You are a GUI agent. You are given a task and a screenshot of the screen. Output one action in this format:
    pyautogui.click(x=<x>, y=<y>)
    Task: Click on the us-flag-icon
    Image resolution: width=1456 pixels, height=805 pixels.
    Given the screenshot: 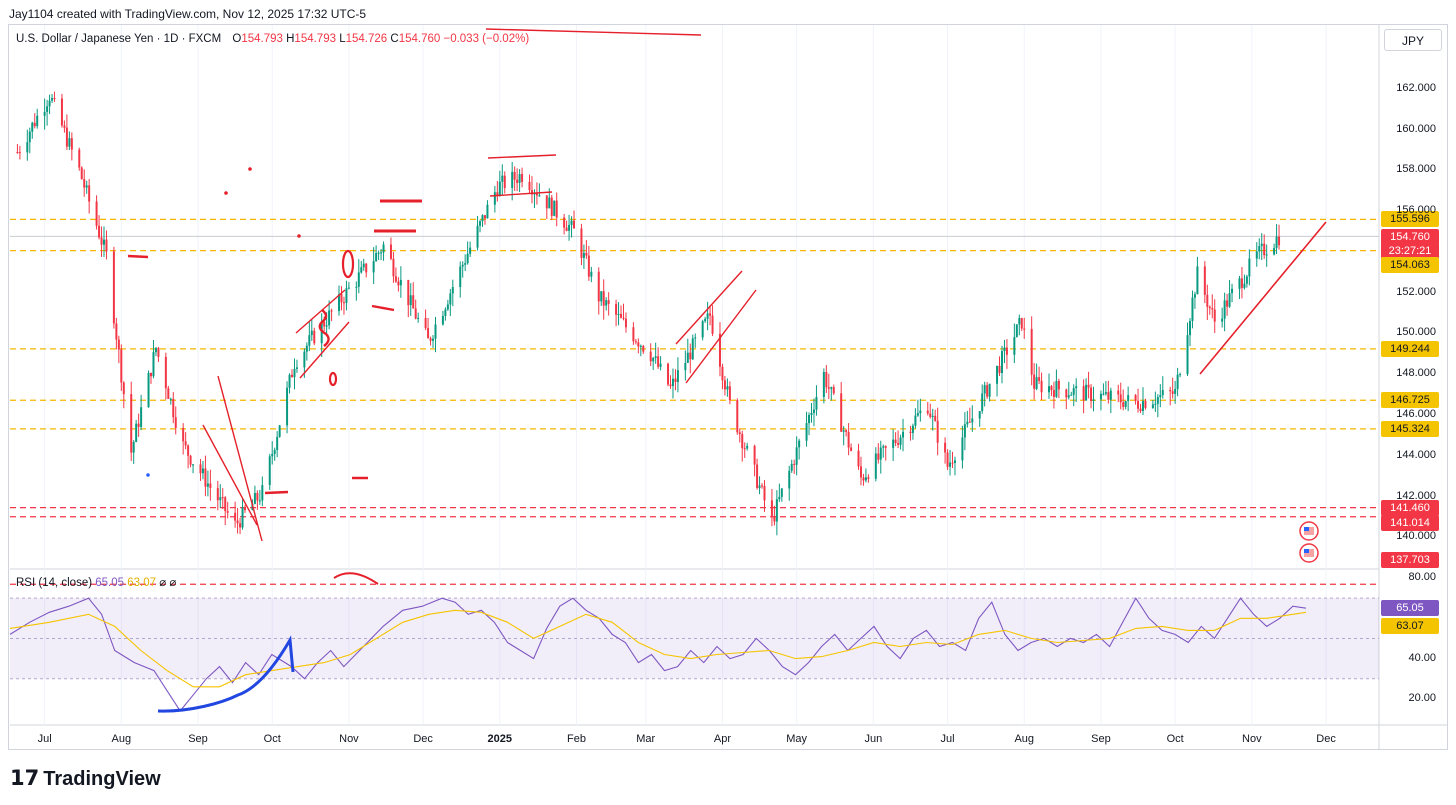 What is the action you would take?
    pyautogui.click(x=1306, y=551)
    